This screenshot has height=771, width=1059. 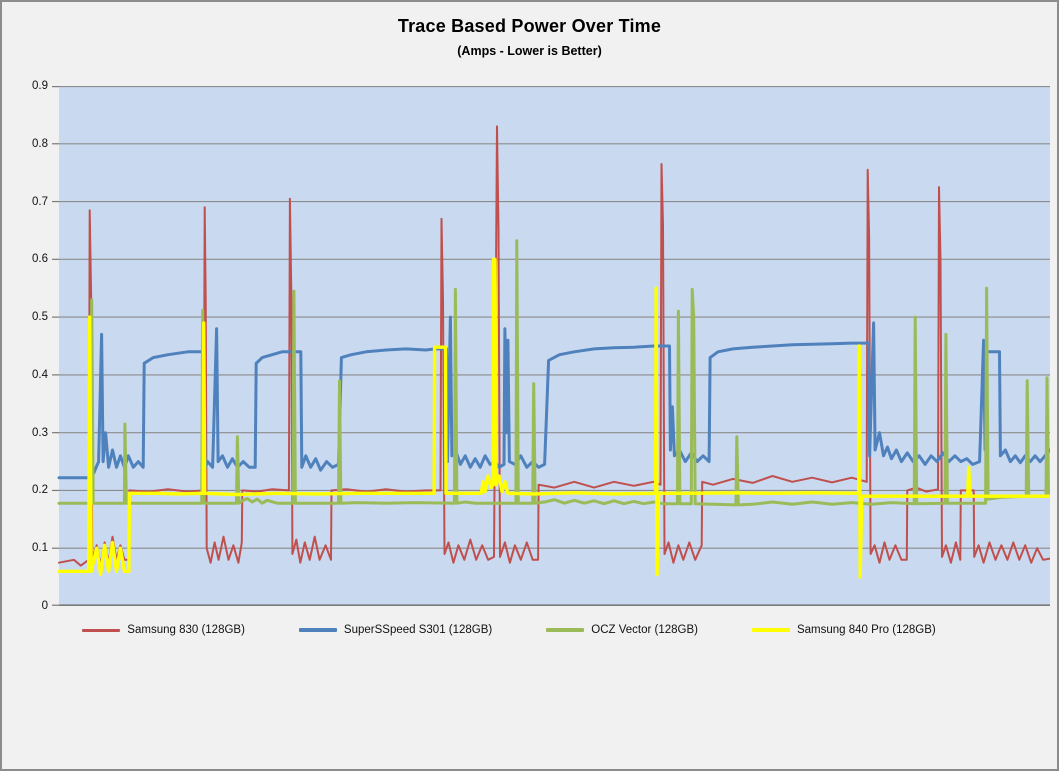 I want to click on legend-label: Samsung 840 Pro (128GB), so click(x=866, y=630).